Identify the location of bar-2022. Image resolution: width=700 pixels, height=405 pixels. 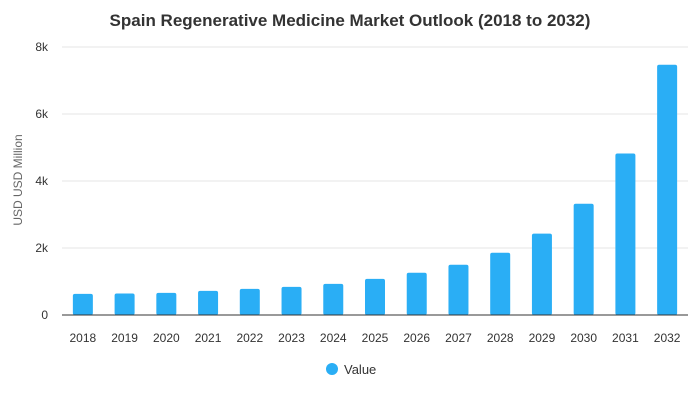
(249, 301).